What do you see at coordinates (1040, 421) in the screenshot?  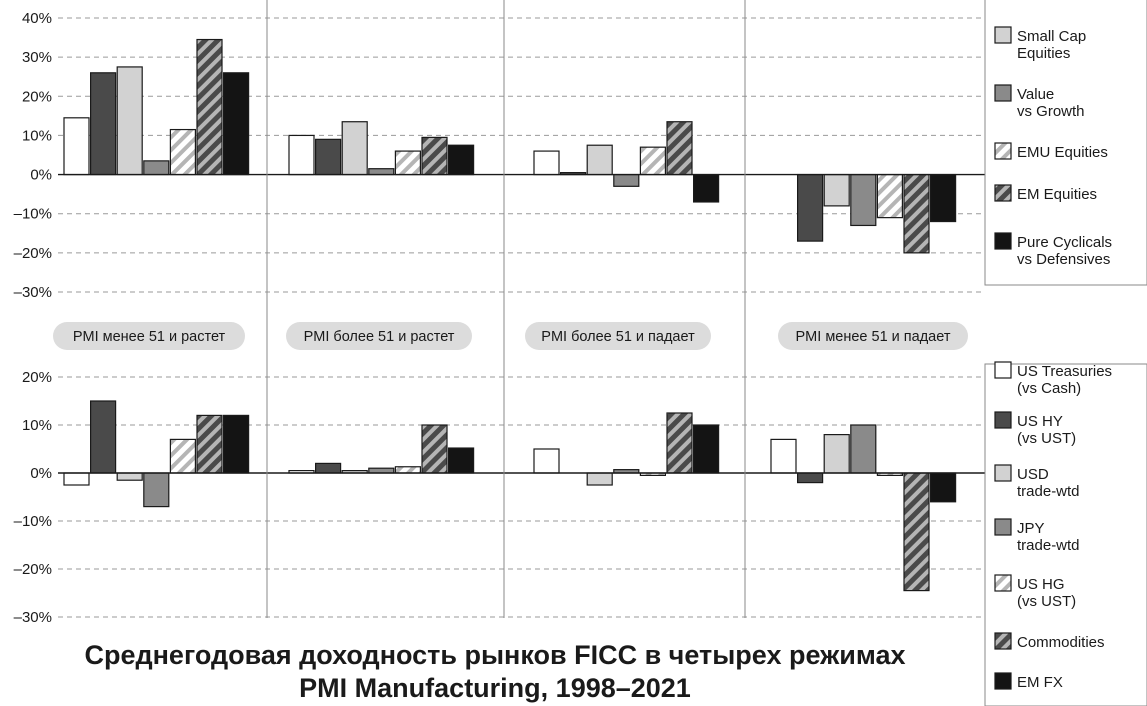 I see `legend-label: US HY` at bounding box center [1040, 421].